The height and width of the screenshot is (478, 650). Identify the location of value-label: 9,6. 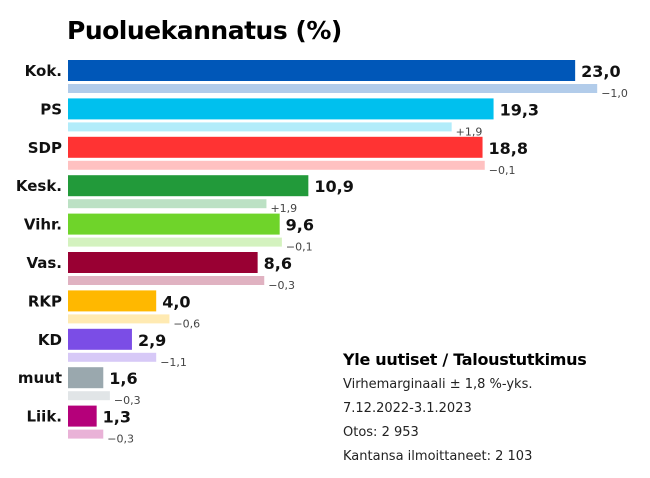
(300, 225).